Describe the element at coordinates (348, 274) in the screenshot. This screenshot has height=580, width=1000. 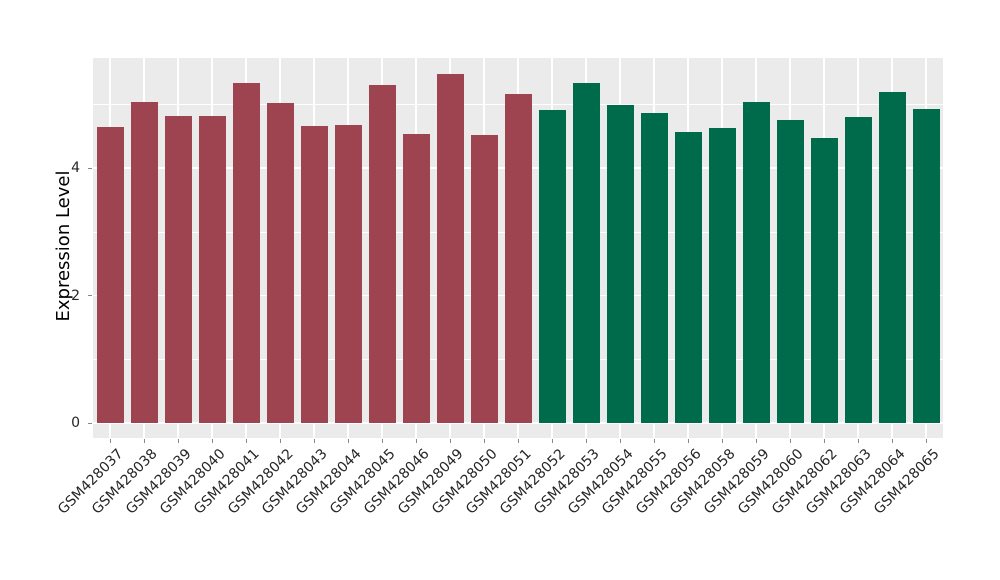
I see `bar-GSM428044` at that location.